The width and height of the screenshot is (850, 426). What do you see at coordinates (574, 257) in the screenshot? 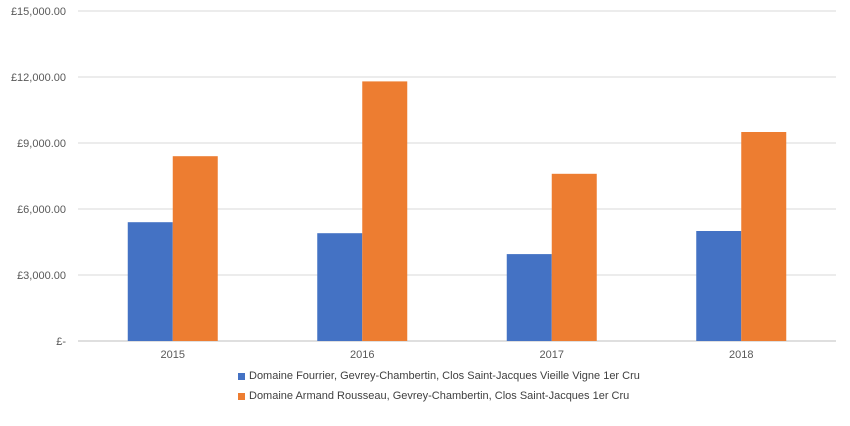
I see `bar-rousseau-2017` at bounding box center [574, 257].